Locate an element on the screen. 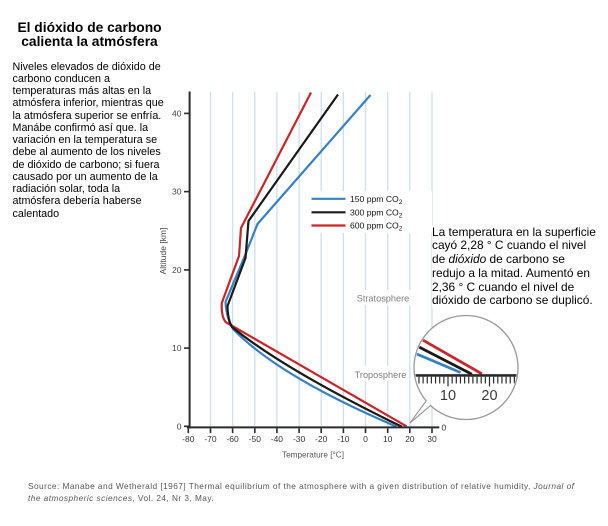 This screenshot has height=526, width=608. svg-text: -50 is located at coordinates (255, 439).